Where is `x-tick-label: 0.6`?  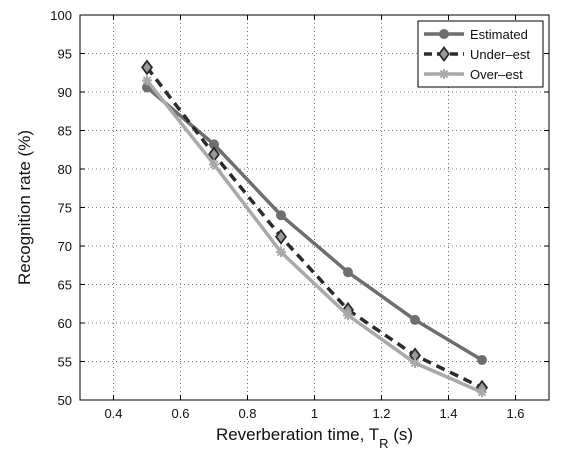 x-tick-label: 0.6 is located at coordinates (180, 413).